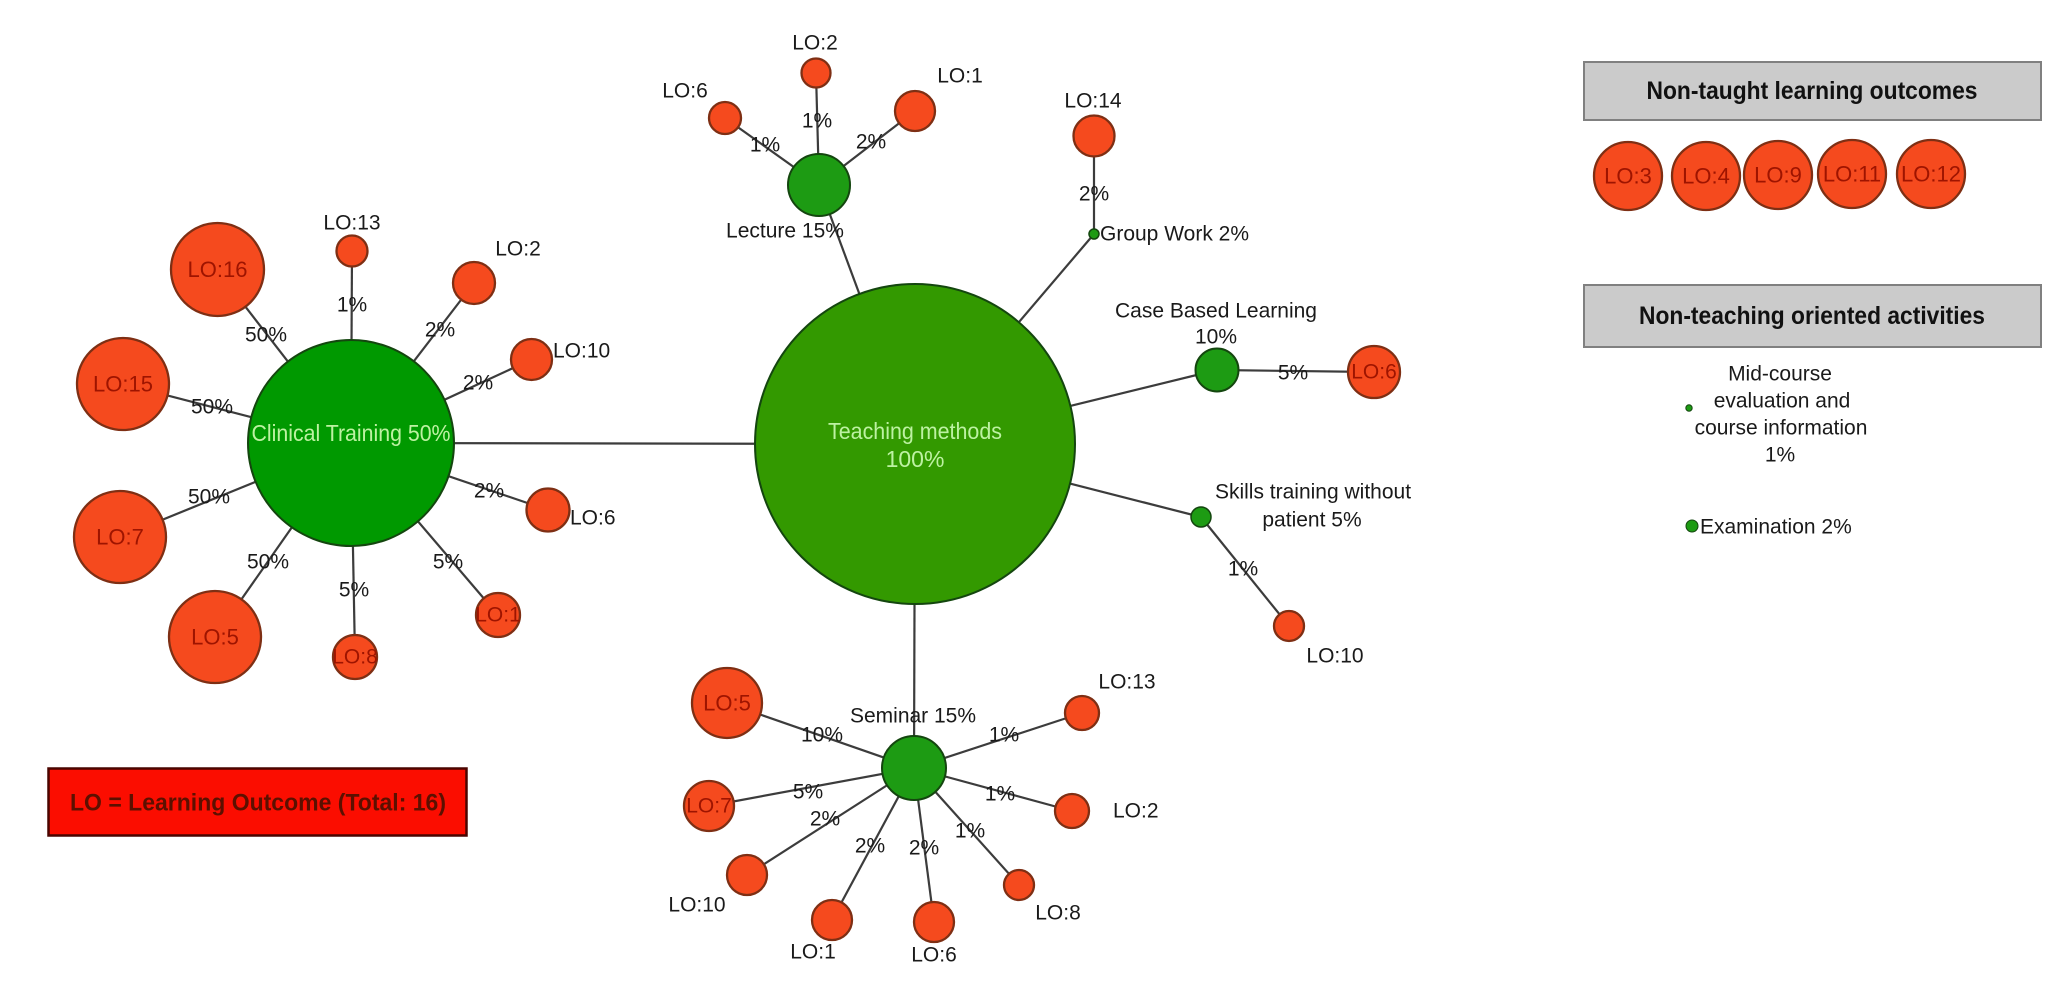 This screenshot has height=1001, width=2059. I want to click on svg-text: Examination 2%, so click(1776, 527).